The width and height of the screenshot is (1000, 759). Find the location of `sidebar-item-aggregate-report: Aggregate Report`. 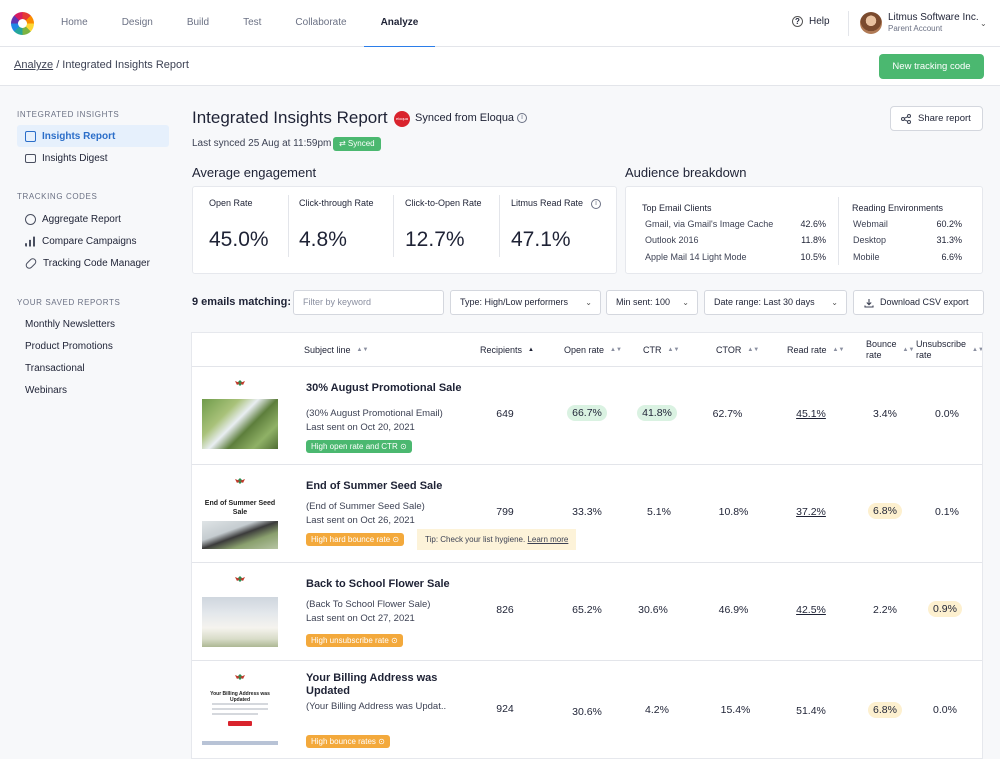

sidebar-item-aggregate-report: Aggregate Report is located at coordinates (93, 219).